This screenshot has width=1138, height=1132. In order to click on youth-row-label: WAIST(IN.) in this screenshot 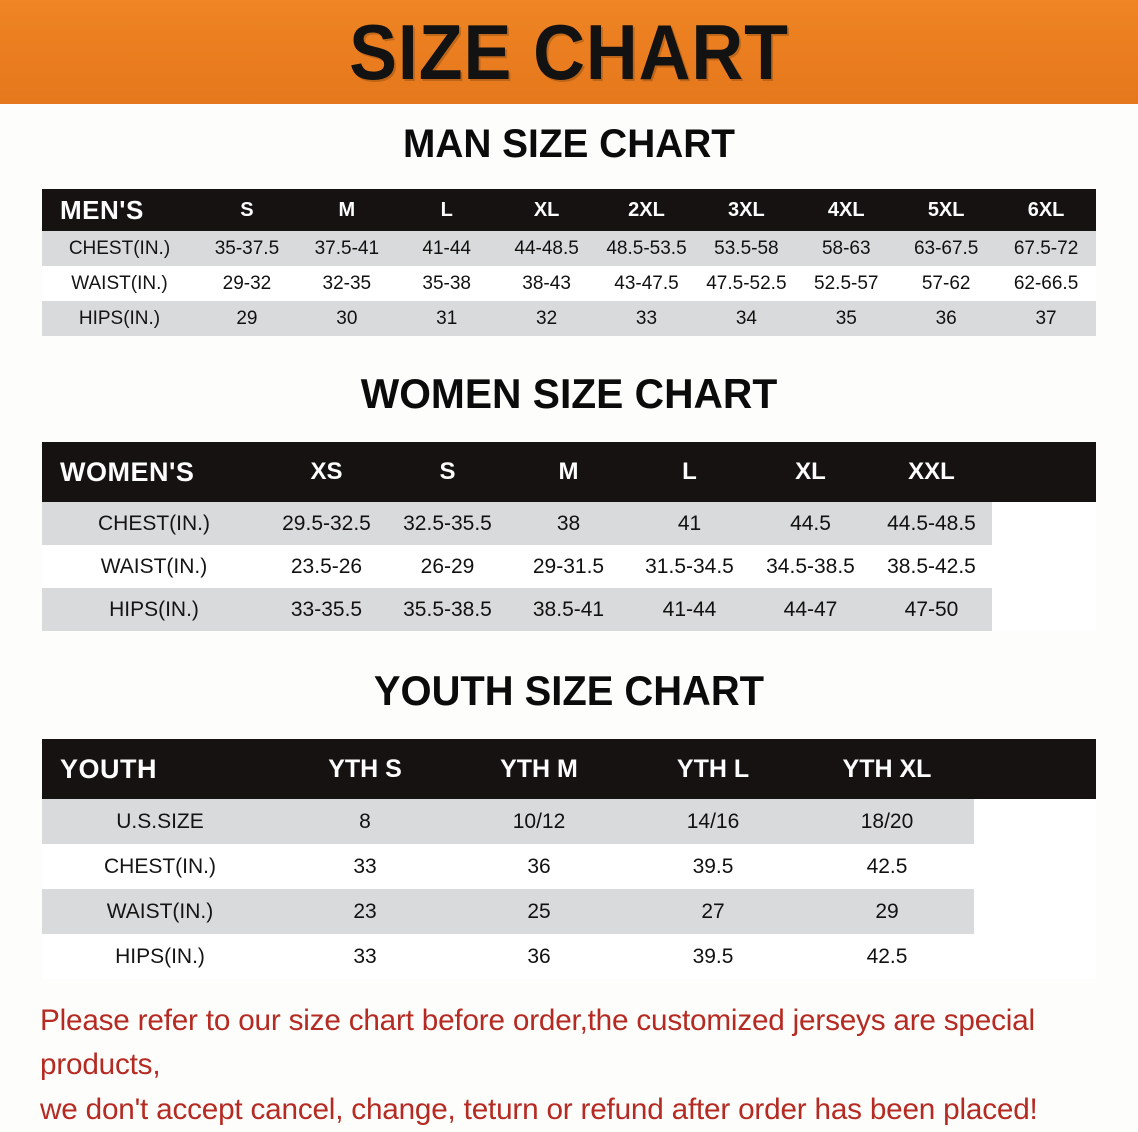, I will do `click(160, 911)`.